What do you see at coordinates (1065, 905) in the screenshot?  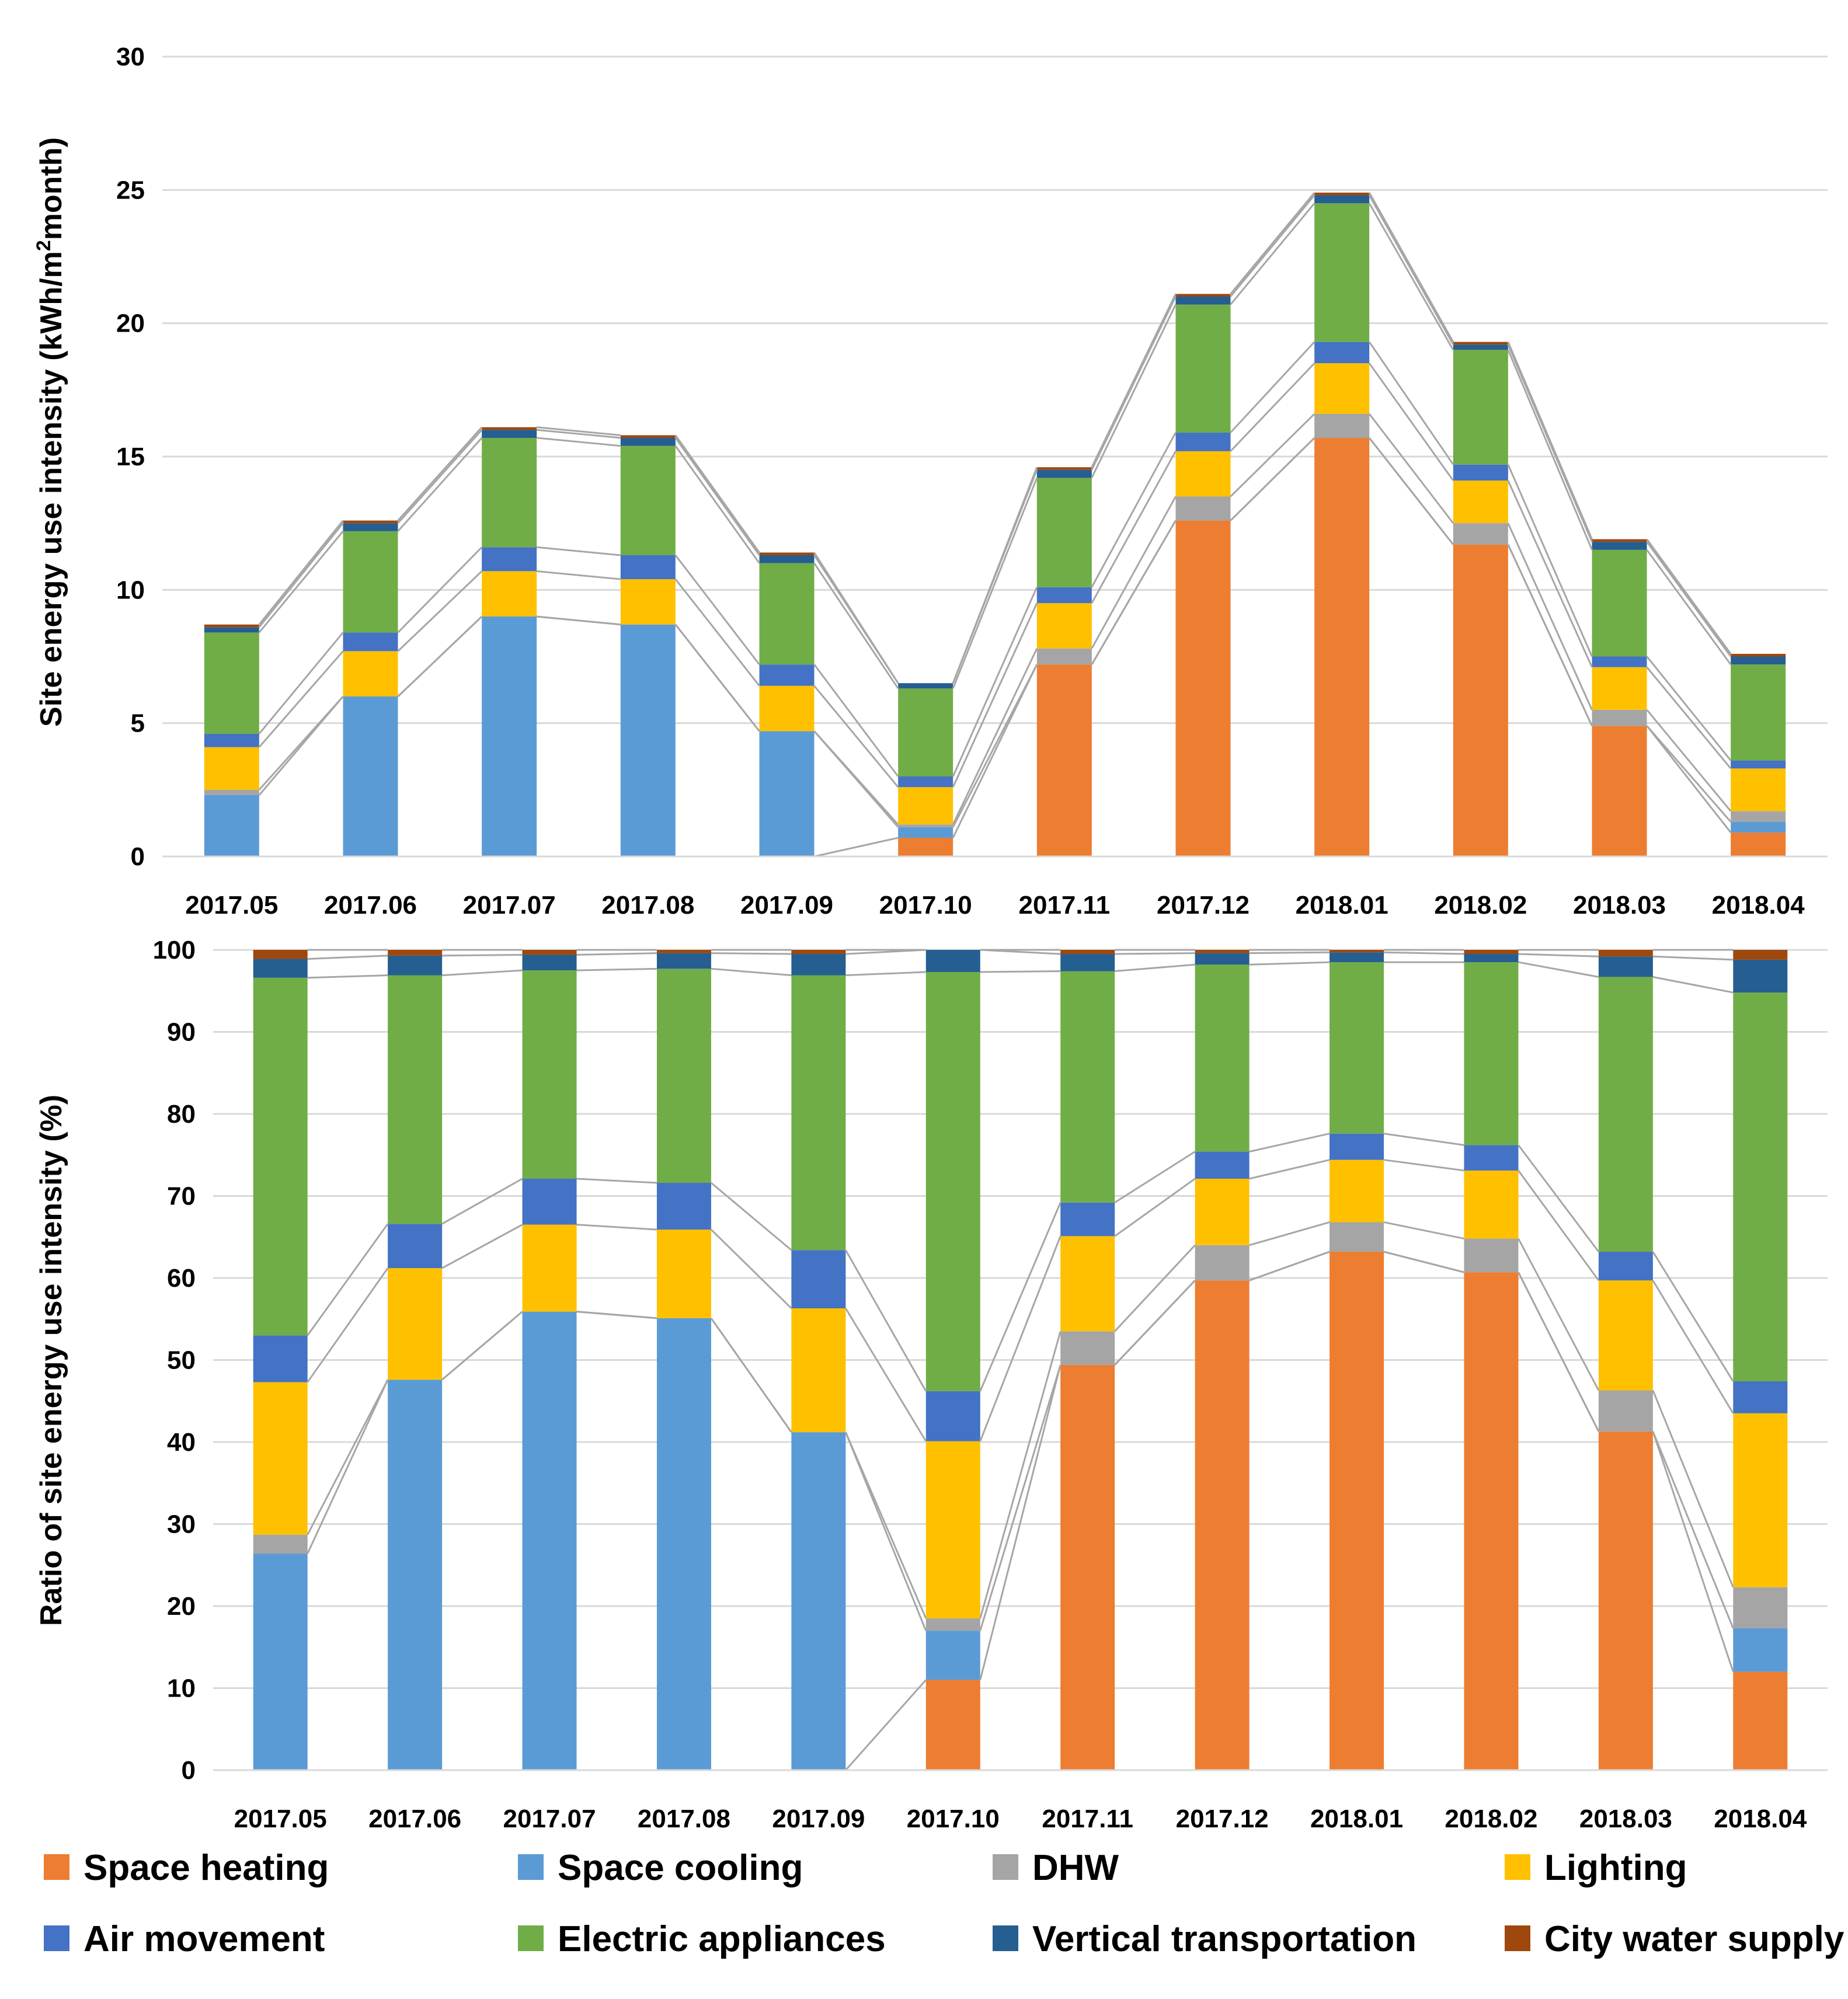 I see `top-x-tick-label: 2017.11` at bounding box center [1065, 905].